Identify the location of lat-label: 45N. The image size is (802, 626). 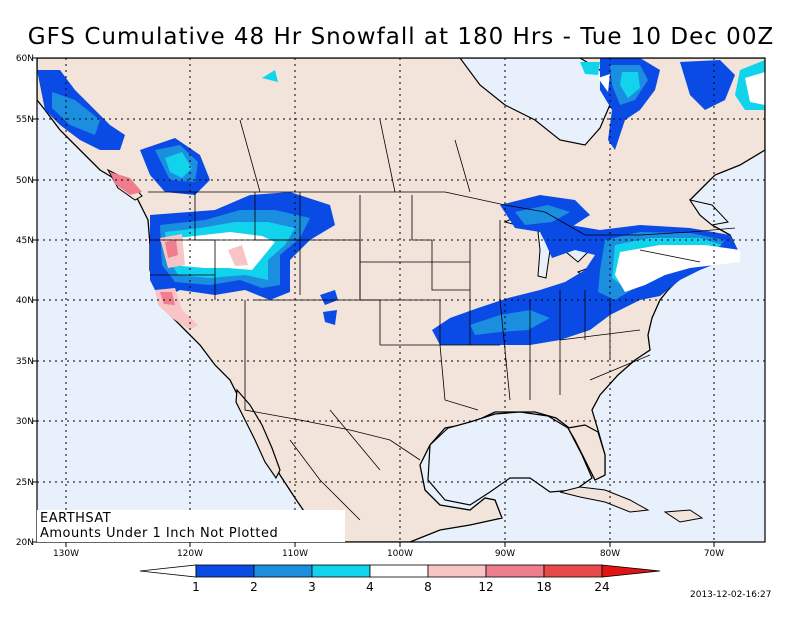
(25, 241).